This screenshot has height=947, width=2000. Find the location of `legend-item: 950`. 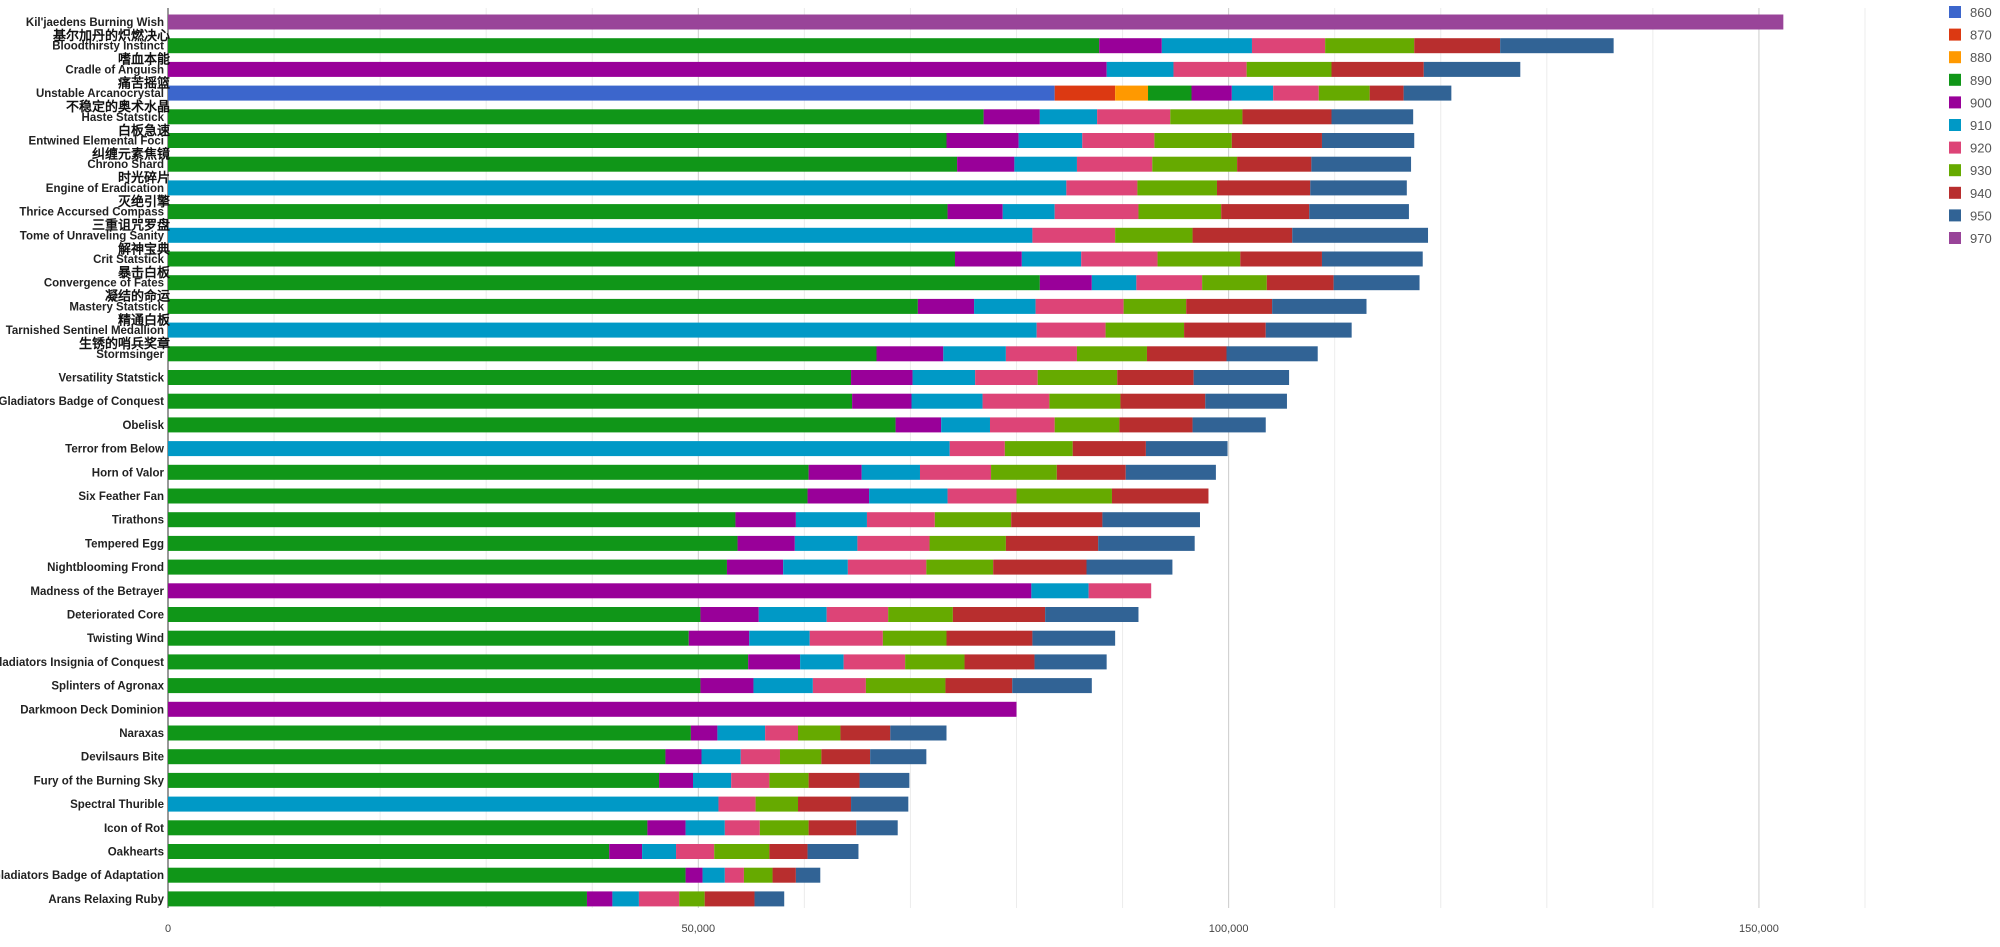

legend-item: 950 is located at coordinates (1970, 215).